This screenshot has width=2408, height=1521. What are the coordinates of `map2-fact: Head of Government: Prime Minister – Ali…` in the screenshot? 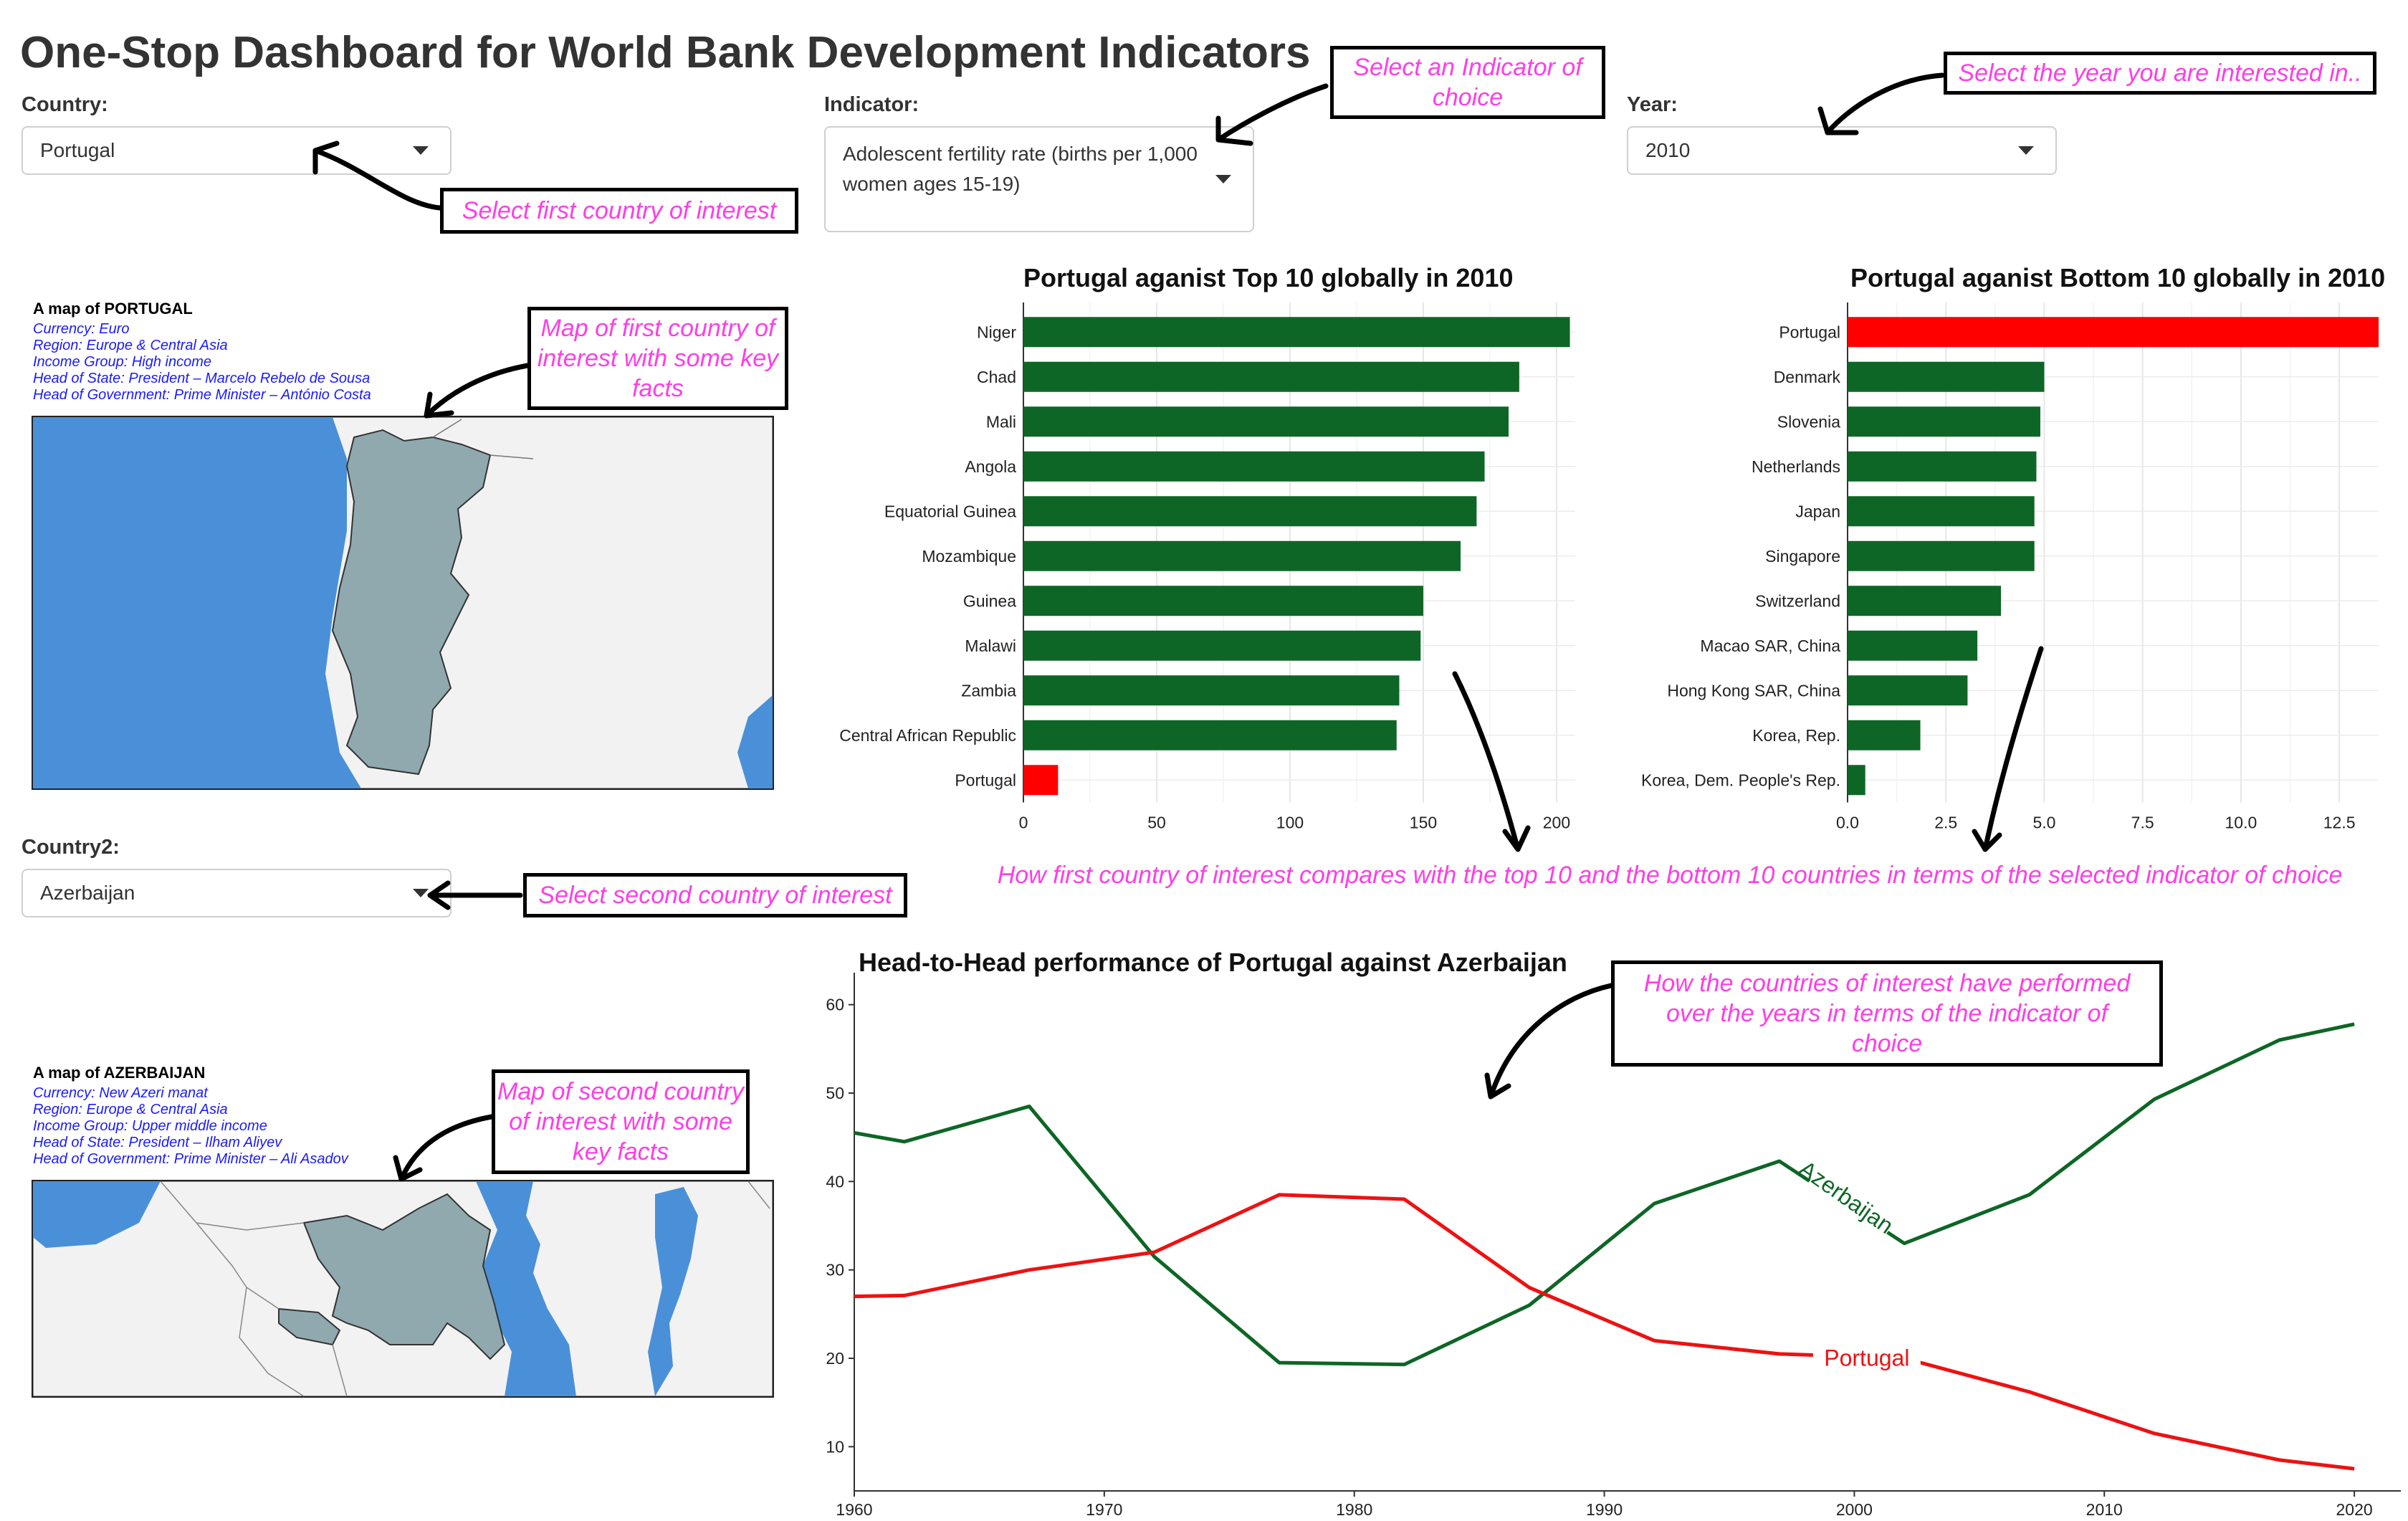 It's located at (190, 1159).